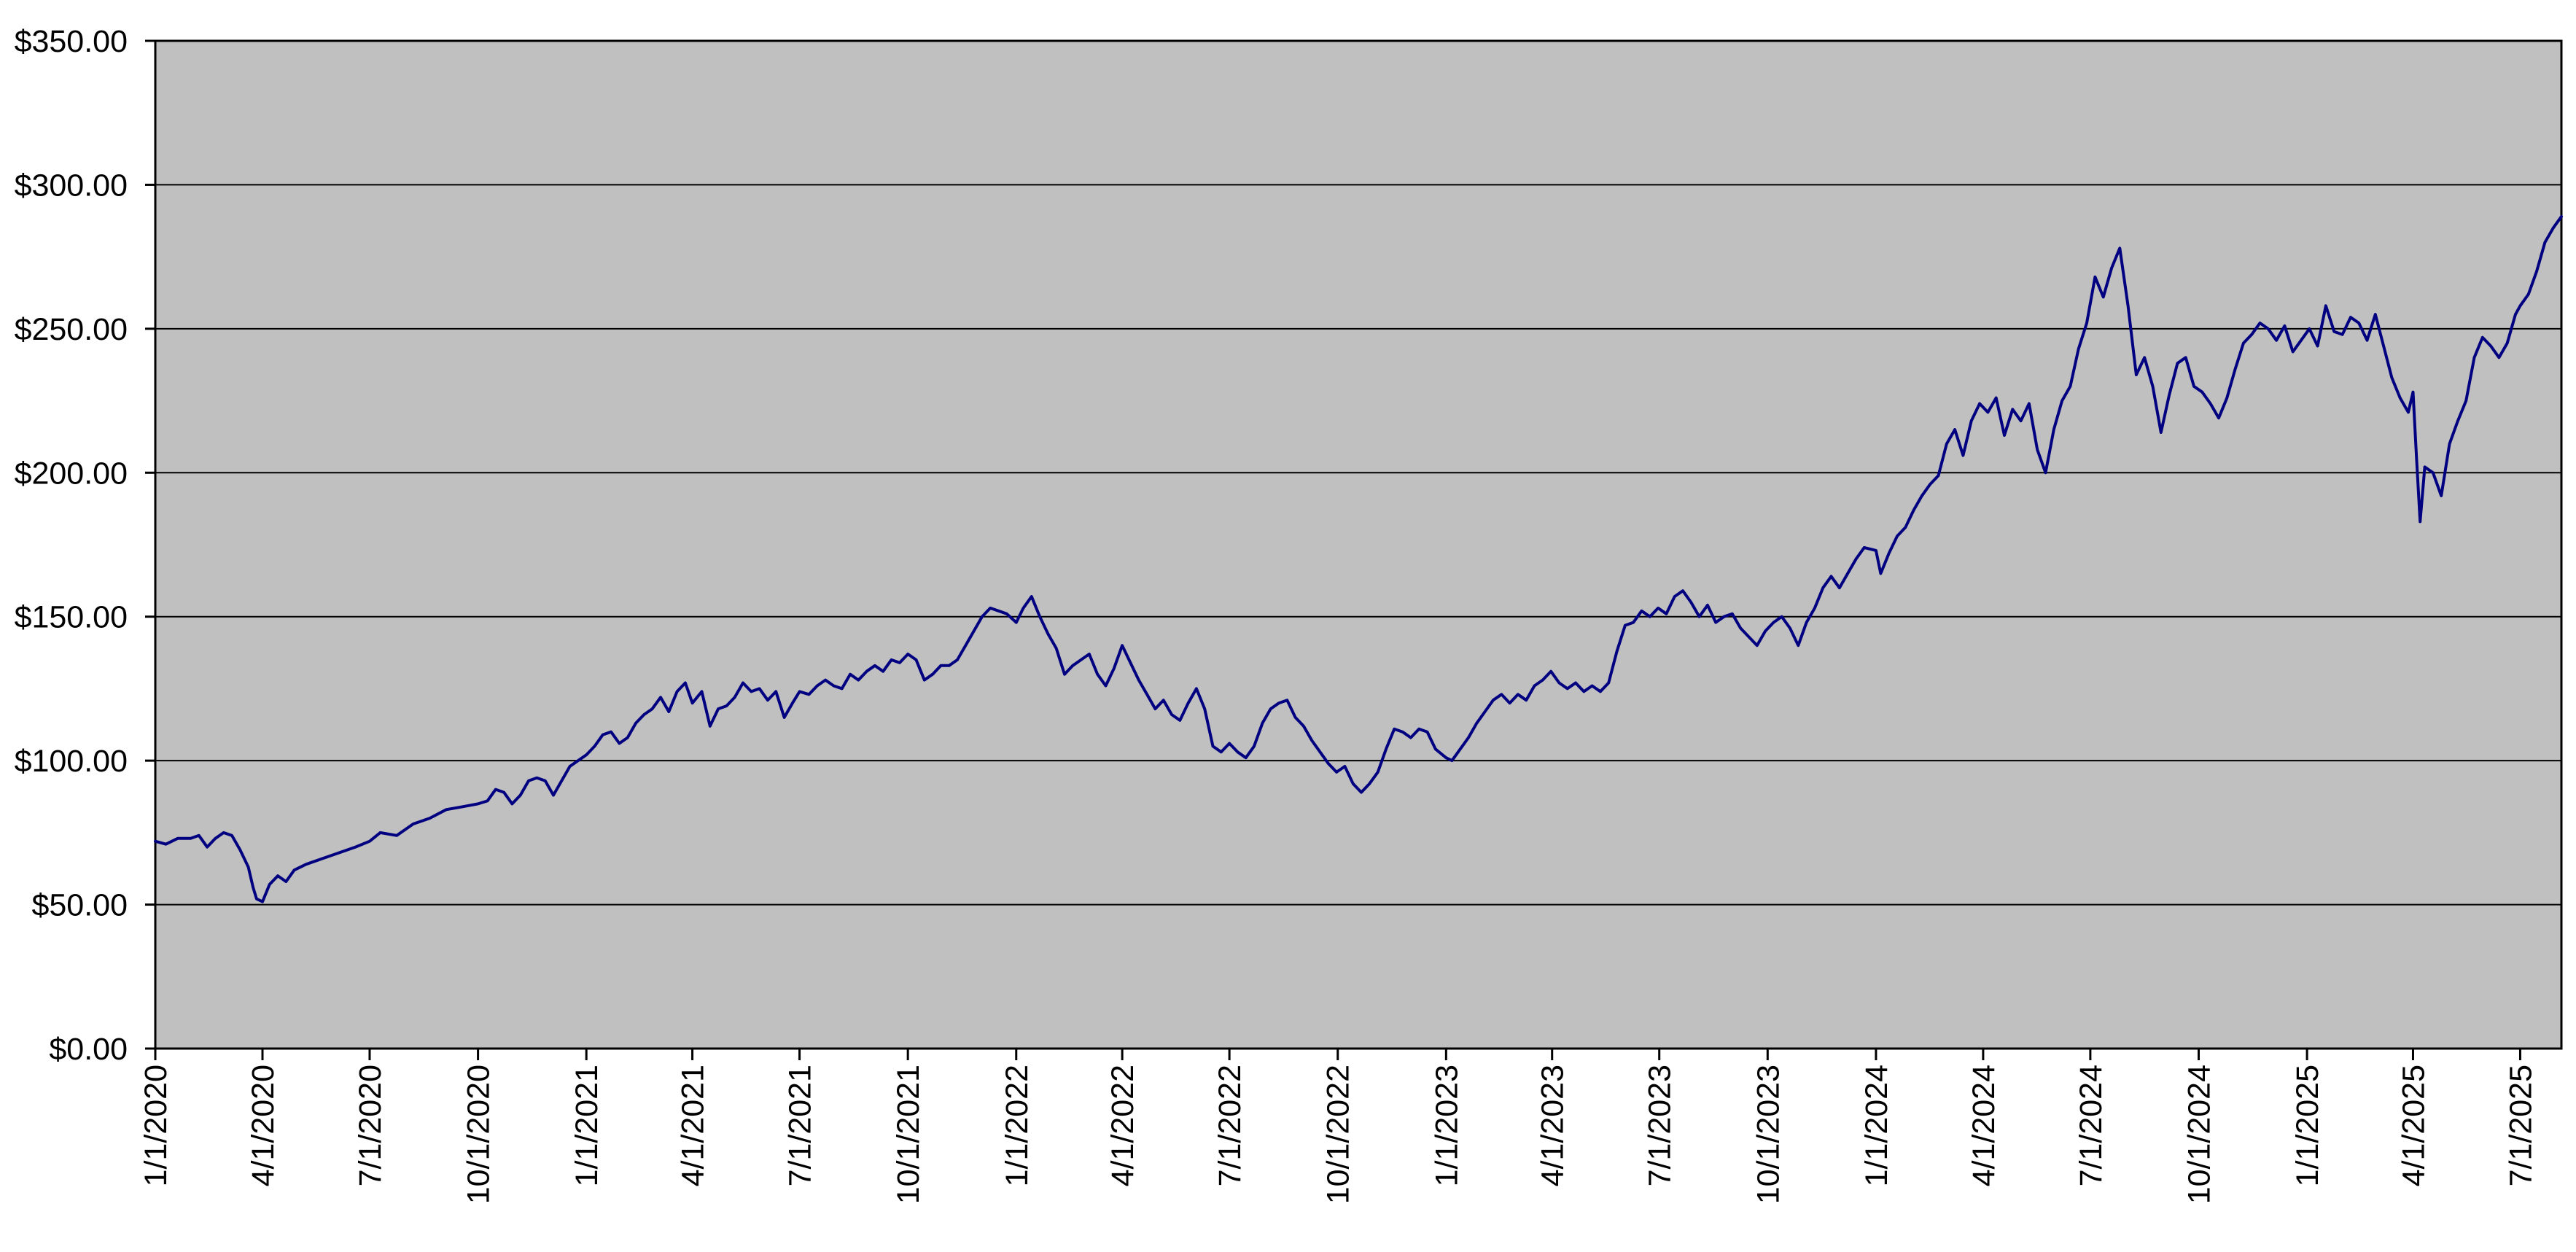 This screenshot has height=1252, width=2576. I want to click on y-tick-label: $100.00, so click(71, 761).